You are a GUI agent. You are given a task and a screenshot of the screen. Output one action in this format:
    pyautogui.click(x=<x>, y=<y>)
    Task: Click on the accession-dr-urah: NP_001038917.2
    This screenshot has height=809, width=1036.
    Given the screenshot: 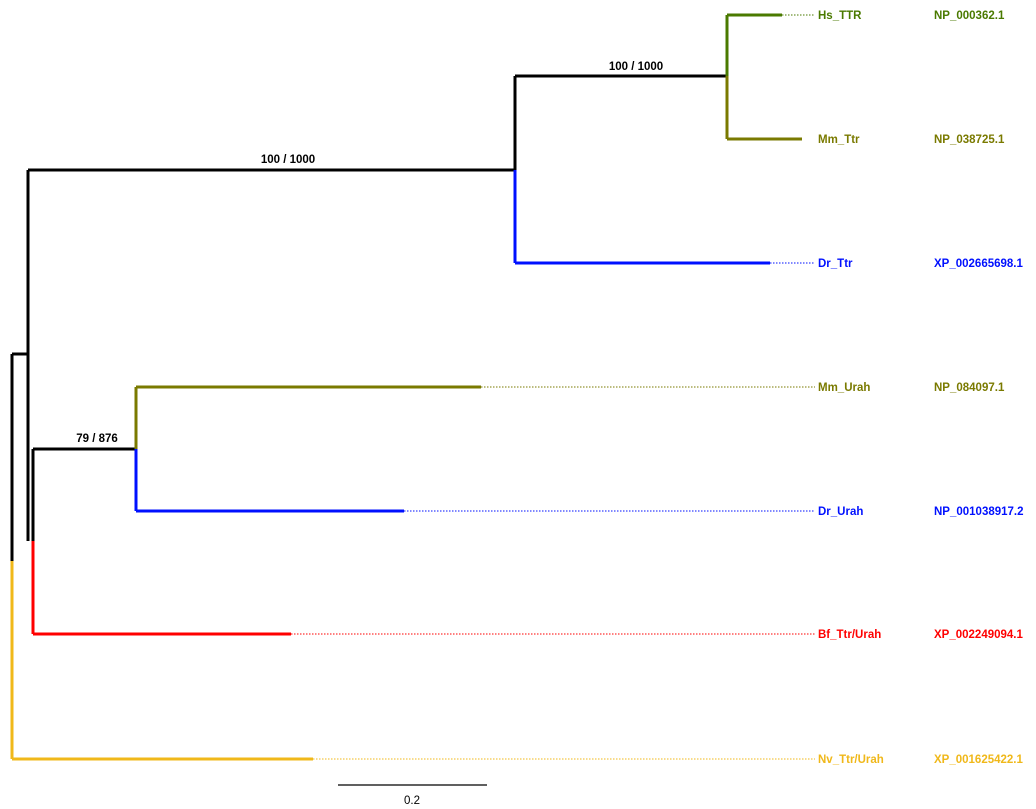 What is the action you would take?
    pyautogui.click(x=979, y=512)
    